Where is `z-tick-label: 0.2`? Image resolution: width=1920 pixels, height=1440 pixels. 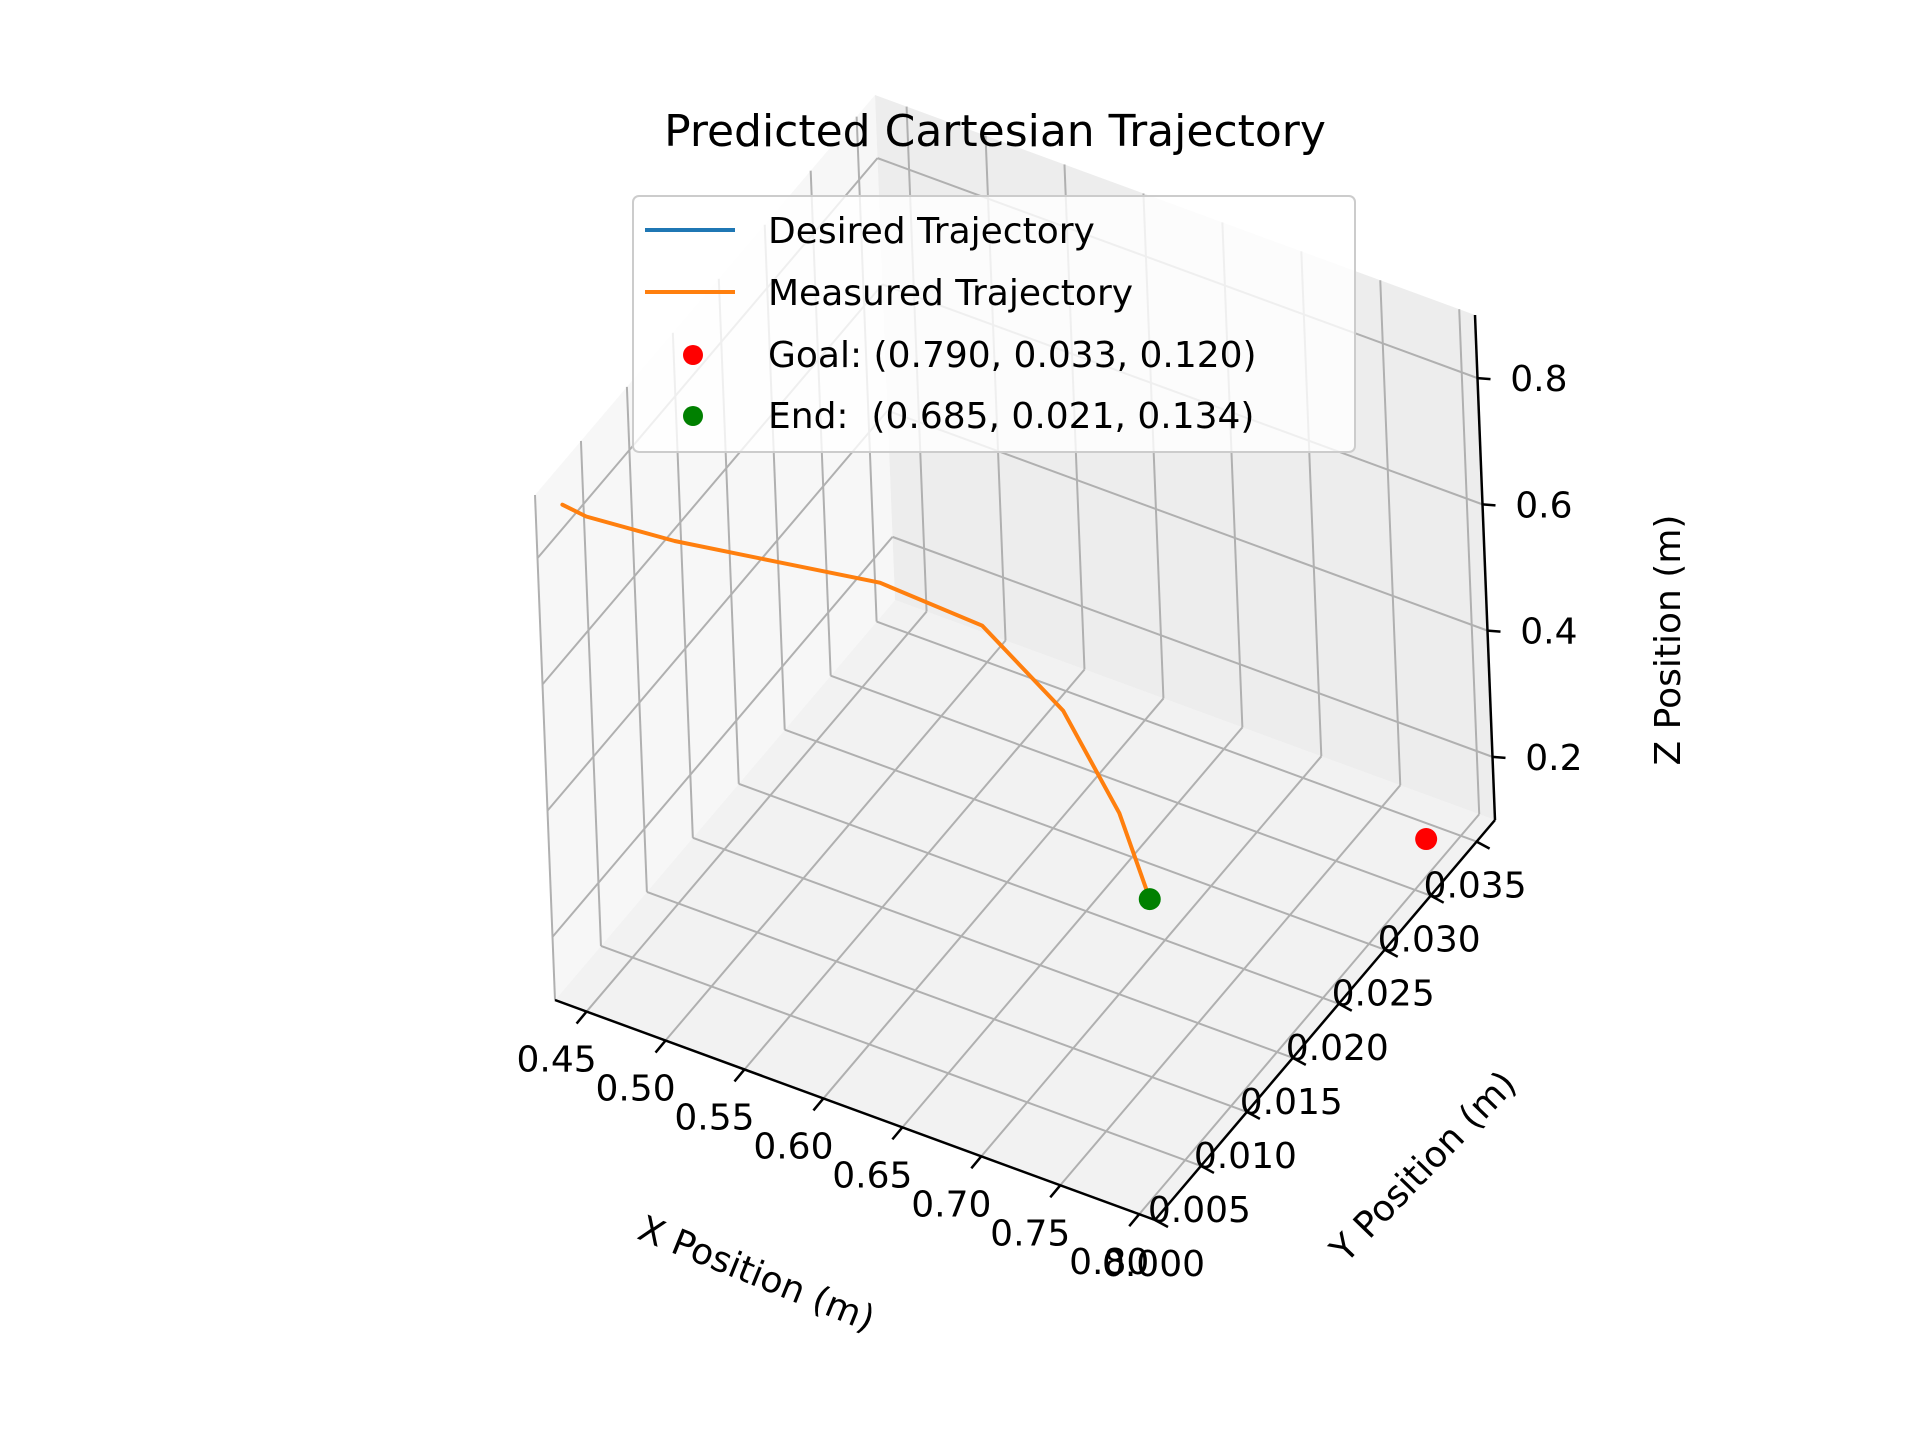
z-tick-label: 0.2 is located at coordinates (1553, 758).